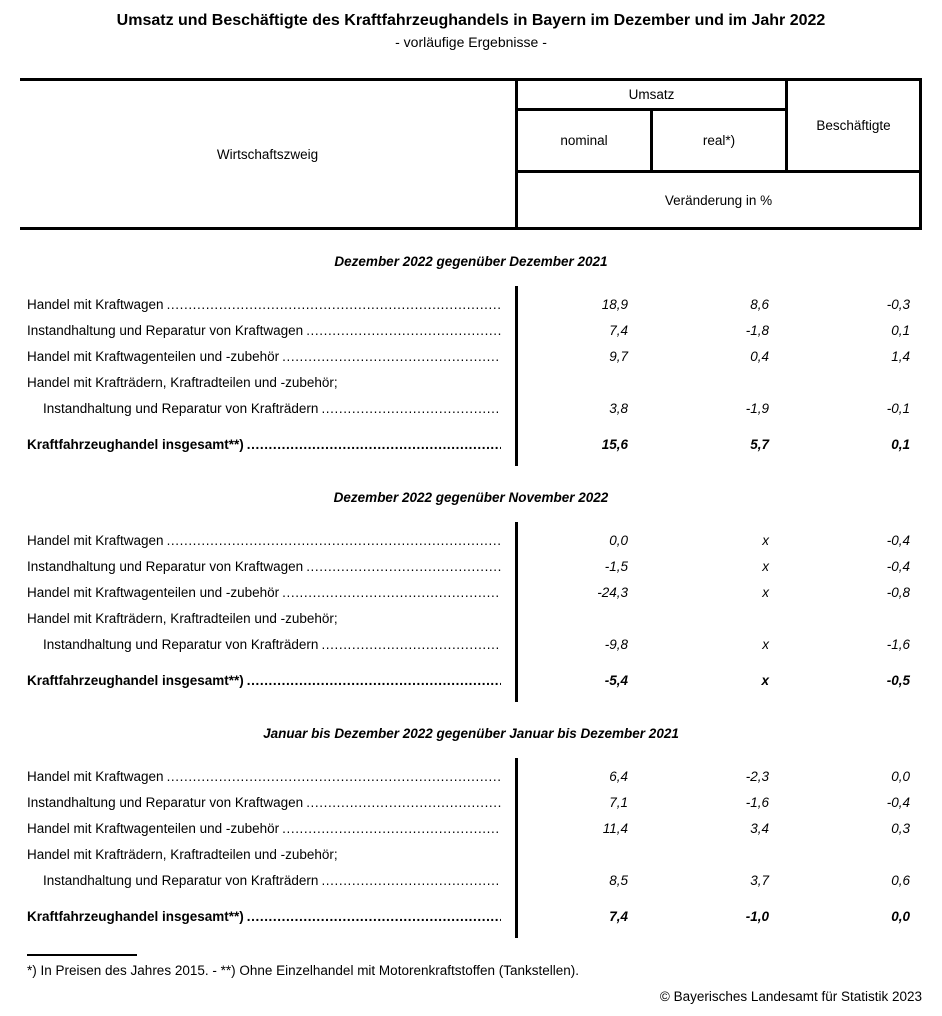 Image resolution: width=942 pixels, height=1016 pixels. Describe the element at coordinates (616, 644) in the screenshot. I see `value-nominal: -9,8` at that location.